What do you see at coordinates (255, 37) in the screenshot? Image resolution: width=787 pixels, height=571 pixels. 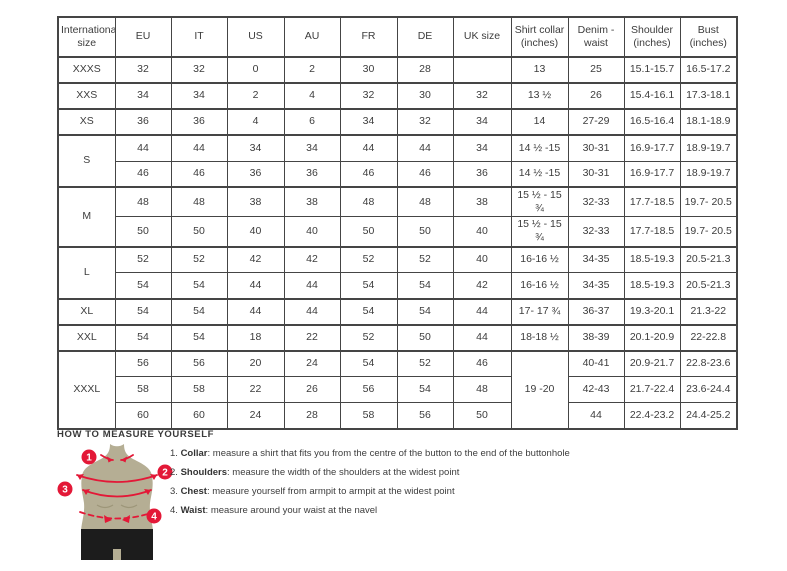 I see `col-header-us: US` at bounding box center [255, 37].